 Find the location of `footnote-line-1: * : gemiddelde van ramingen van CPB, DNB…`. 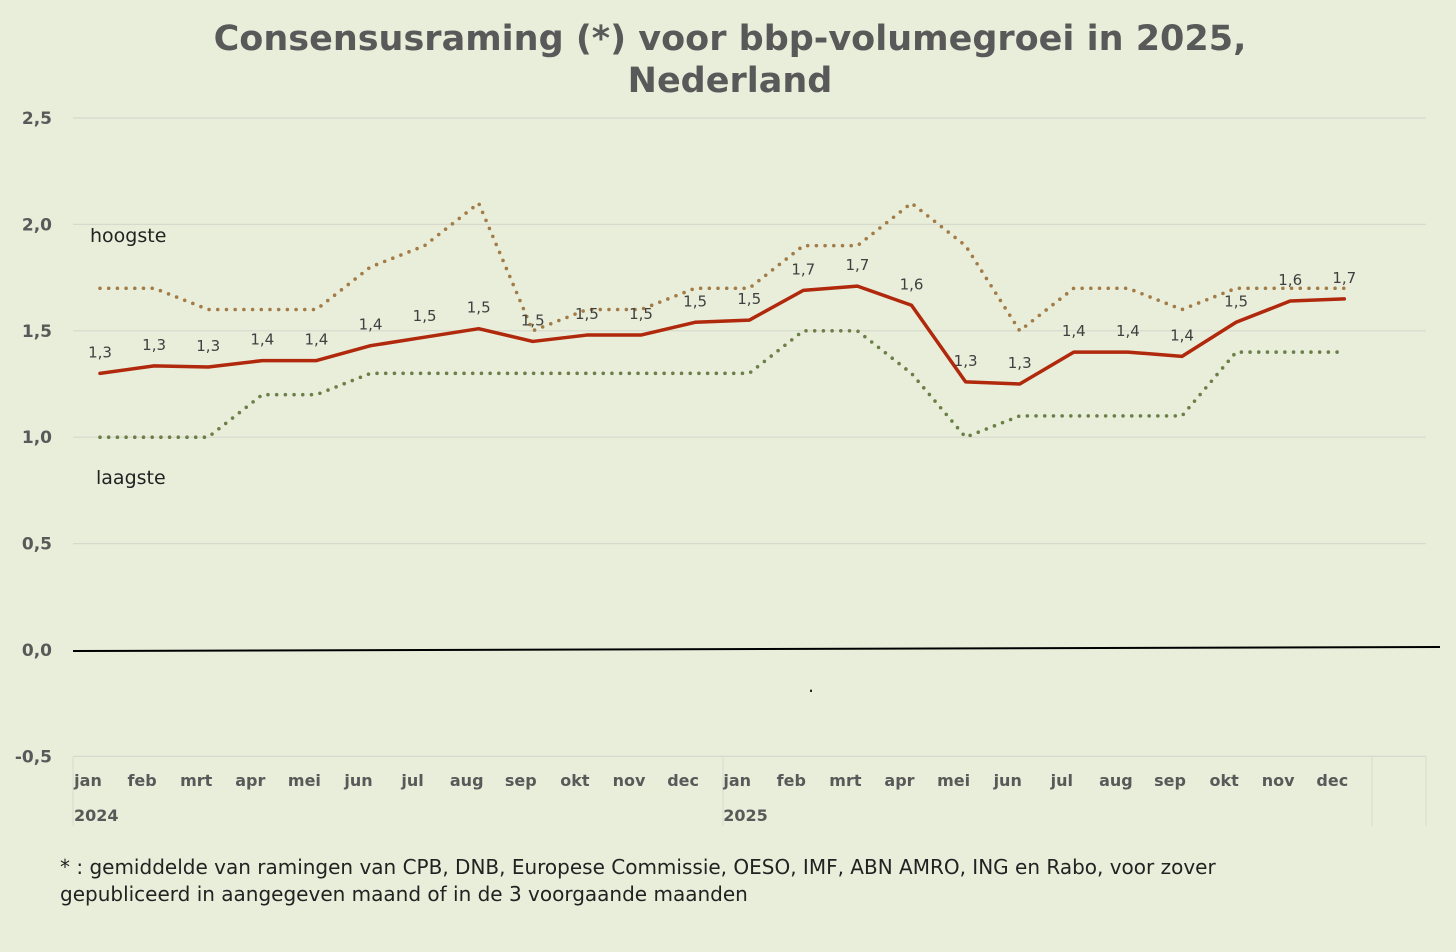

footnote-line-1: * : gemiddelde van ramingen van CPB, DNB… is located at coordinates (638, 867).